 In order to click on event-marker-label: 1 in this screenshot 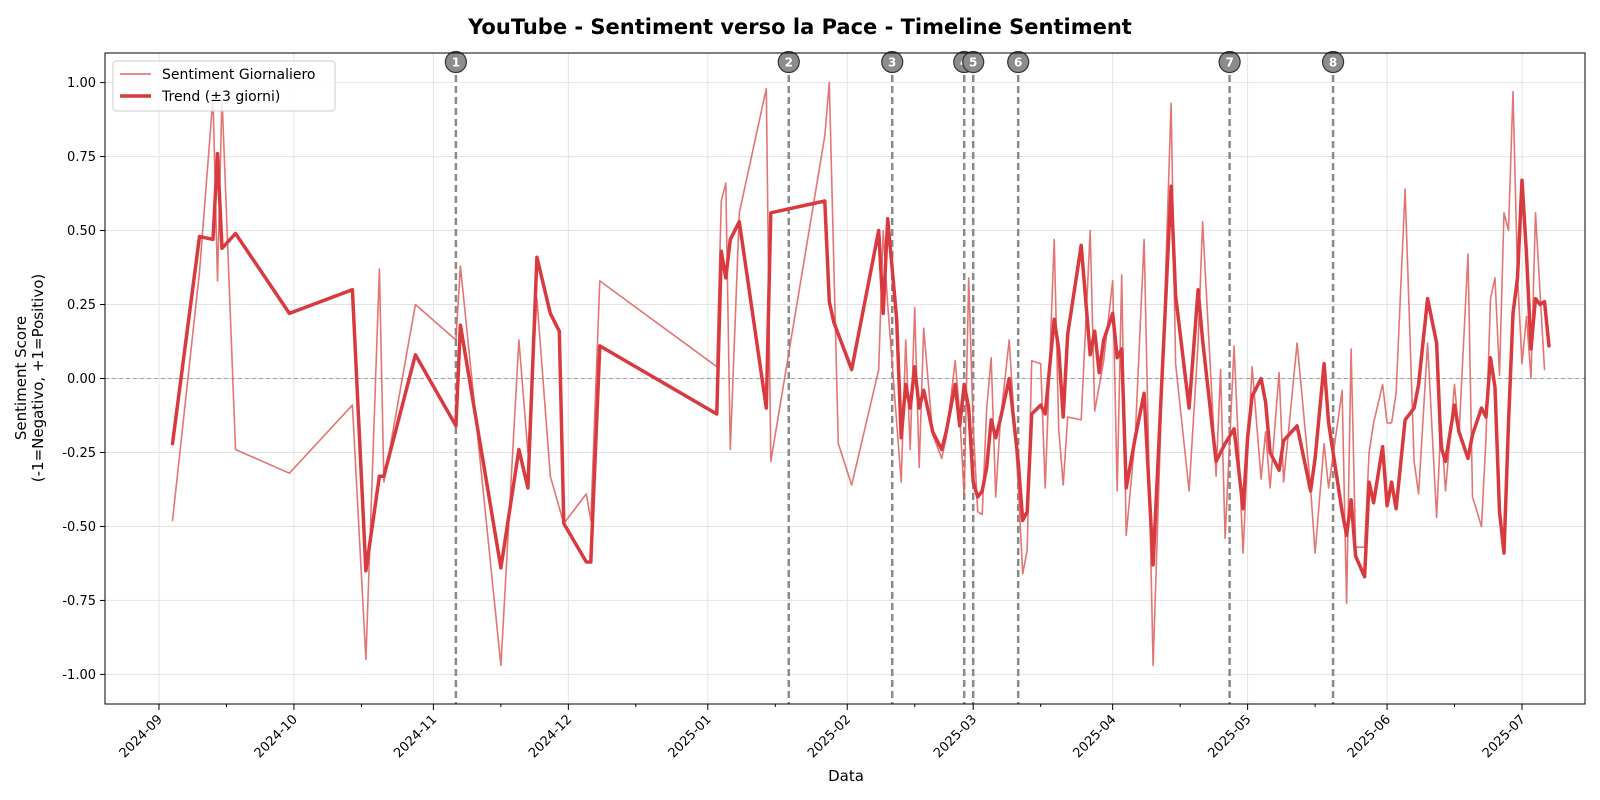, I will do `click(456, 63)`.